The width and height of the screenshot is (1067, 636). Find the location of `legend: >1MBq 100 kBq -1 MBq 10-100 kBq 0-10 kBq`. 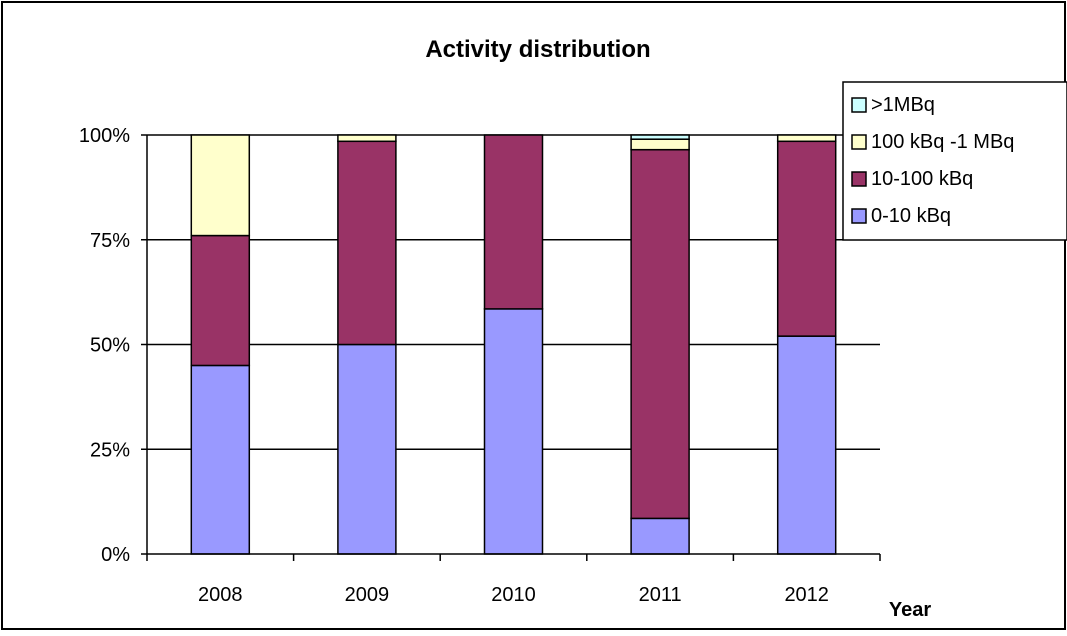

legend: >1MBq 100 kBq -1 MBq 10-100 kBq 0-10 kBq is located at coordinates (954, 161).